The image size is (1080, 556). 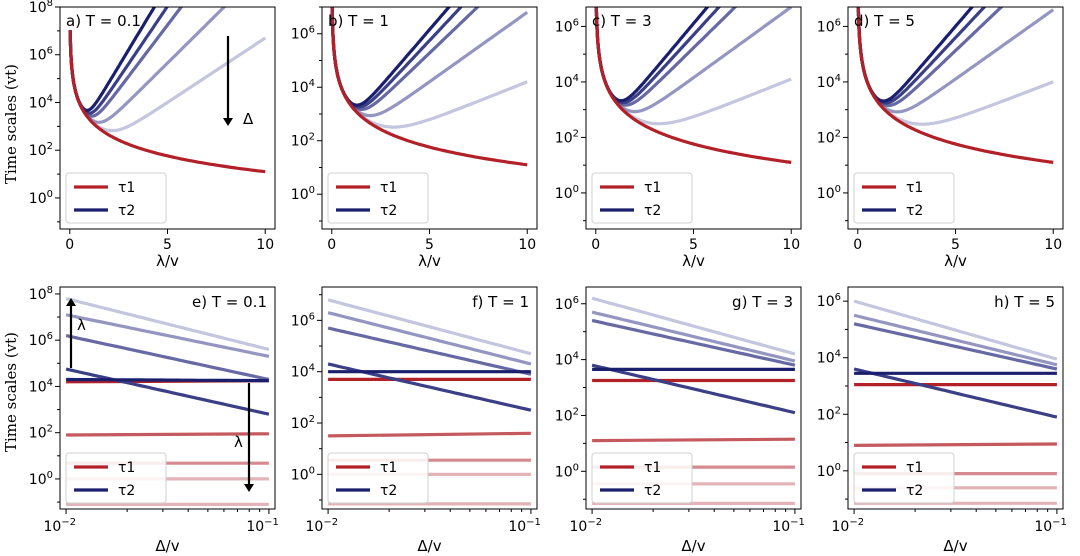 What do you see at coordinates (1024, 302) in the screenshot?
I see `panel-title: h) T = 5` at bounding box center [1024, 302].